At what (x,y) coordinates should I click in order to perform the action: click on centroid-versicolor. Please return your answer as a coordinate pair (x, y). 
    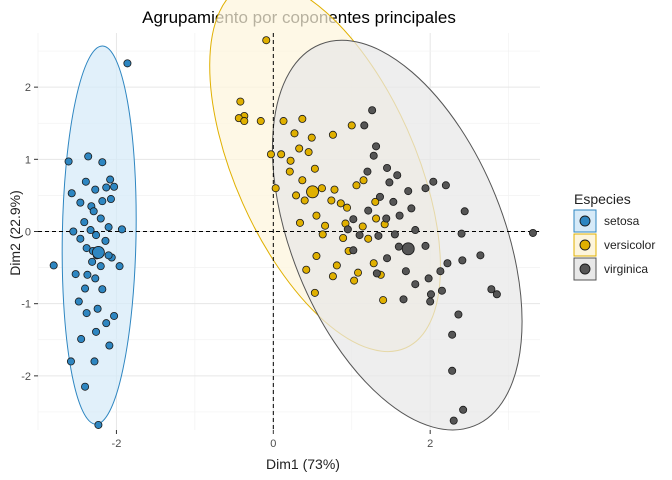
    Looking at the image, I should click on (312, 192).